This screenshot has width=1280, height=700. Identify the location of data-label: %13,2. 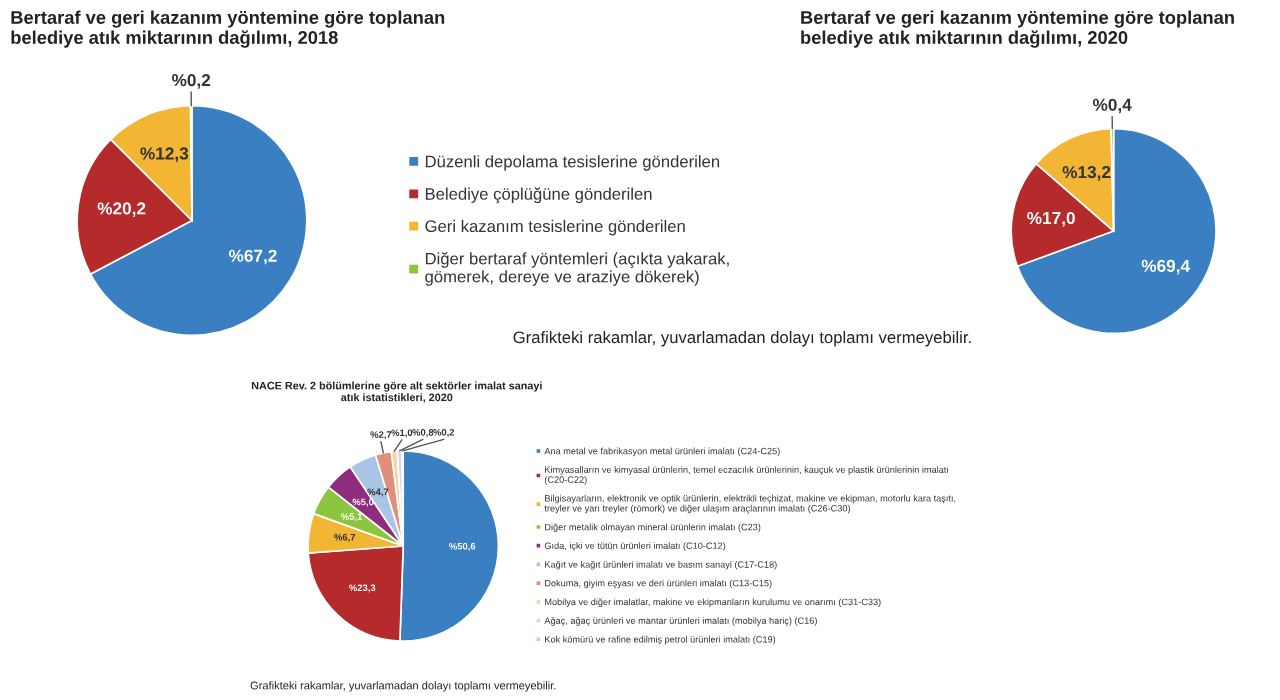
(1086, 173).